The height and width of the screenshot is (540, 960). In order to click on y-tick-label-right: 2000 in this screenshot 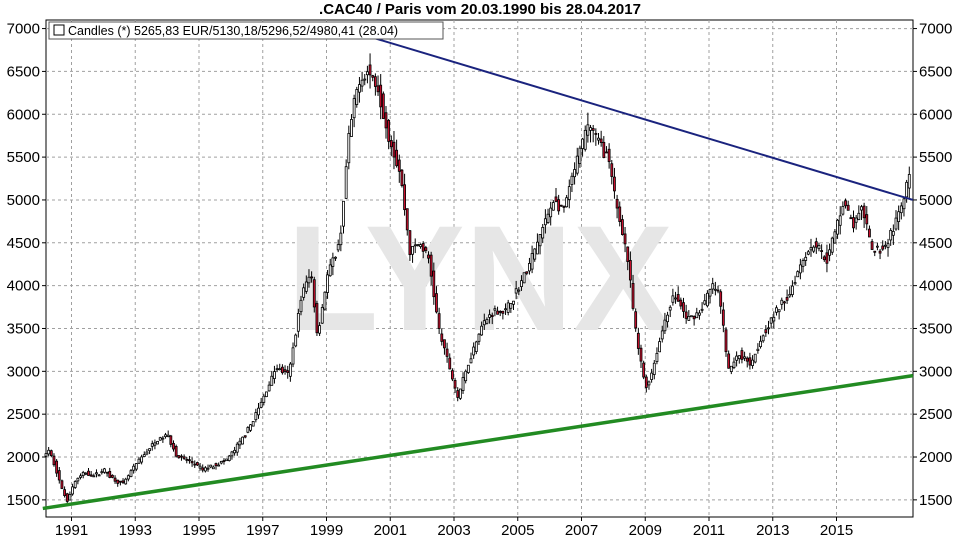, I will do `click(935, 457)`.